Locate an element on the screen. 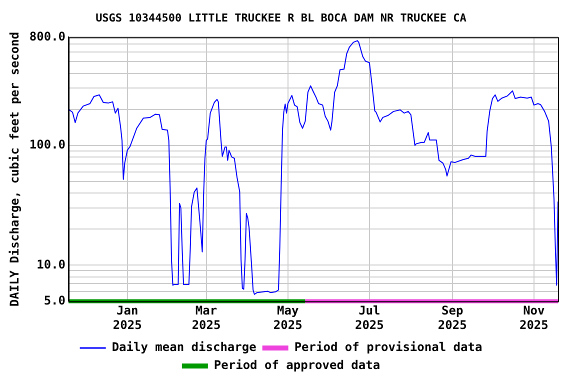 This screenshot has width=576, height=384. legend-label: Daily mean discharge is located at coordinates (184, 347).